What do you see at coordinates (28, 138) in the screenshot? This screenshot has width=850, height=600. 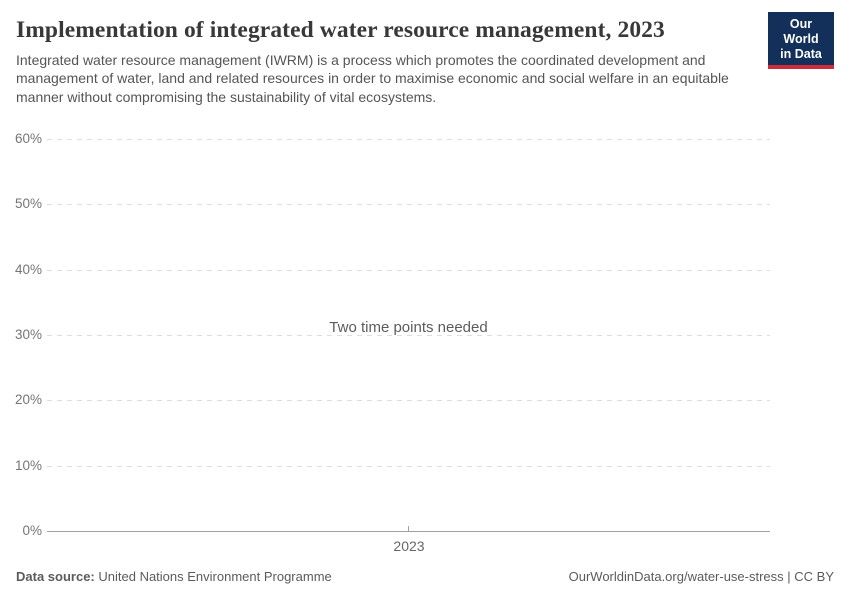 I see `y-axis-tick-label: 60%` at bounding box center [28, 138].